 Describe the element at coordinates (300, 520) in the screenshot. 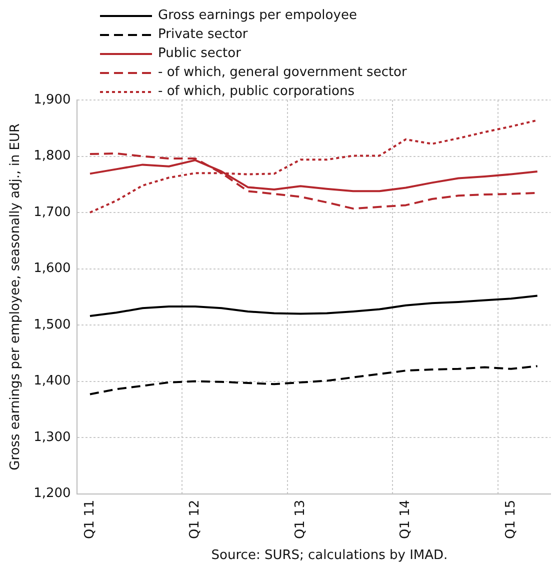

I see `x-tick-label: Q1 13` at that location.